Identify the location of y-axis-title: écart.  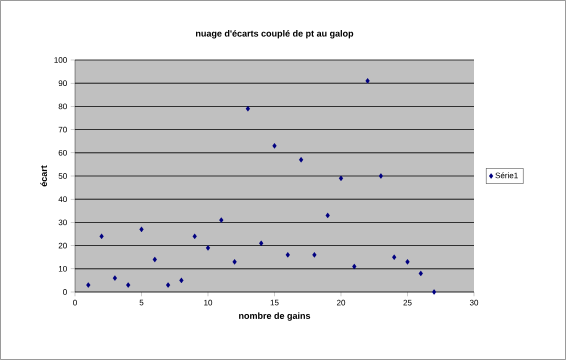
(43, 175).